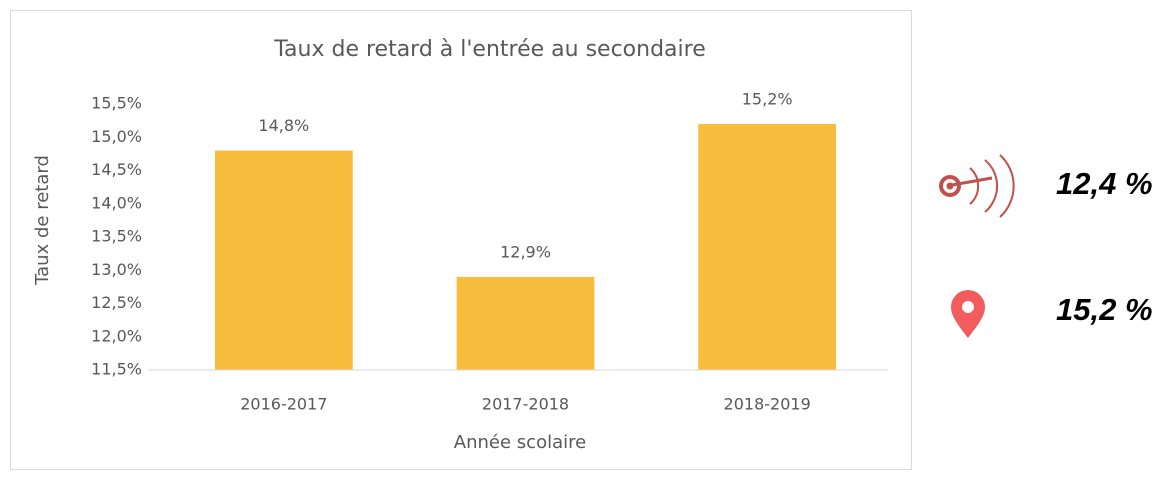 This screenshot has width=1173, height=480. I want to click on x-tick-label: 2016-2017, so click(283, 404).